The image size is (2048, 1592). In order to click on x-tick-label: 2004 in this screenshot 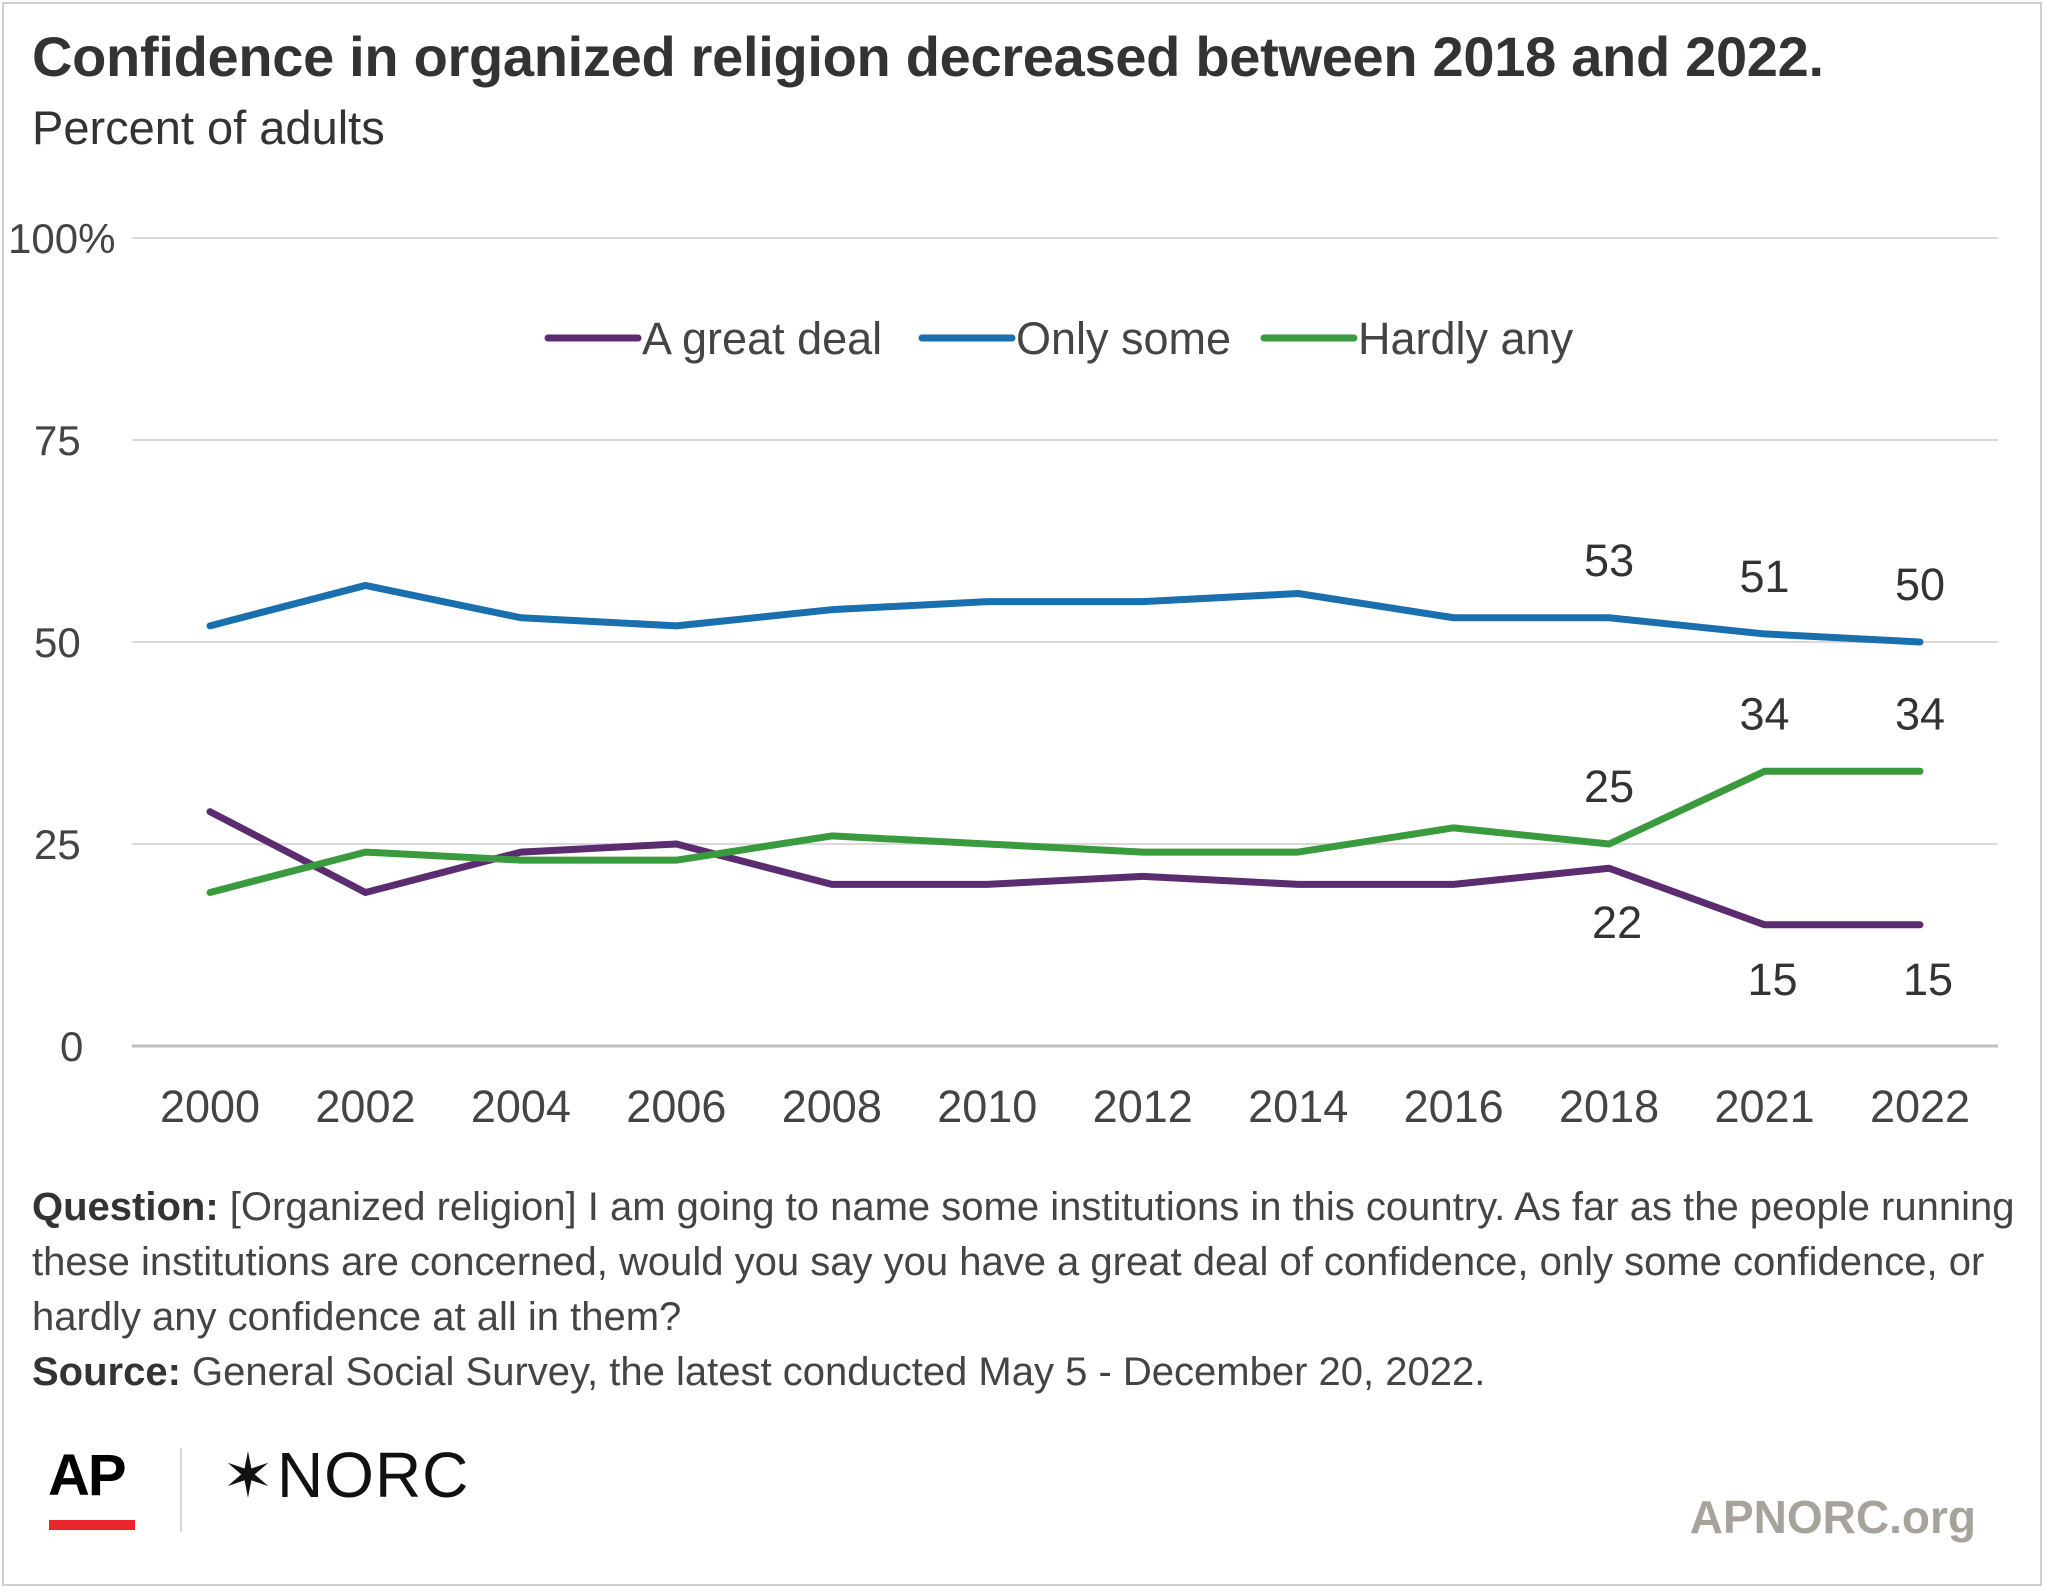, I will do `click(521, 1106)`.